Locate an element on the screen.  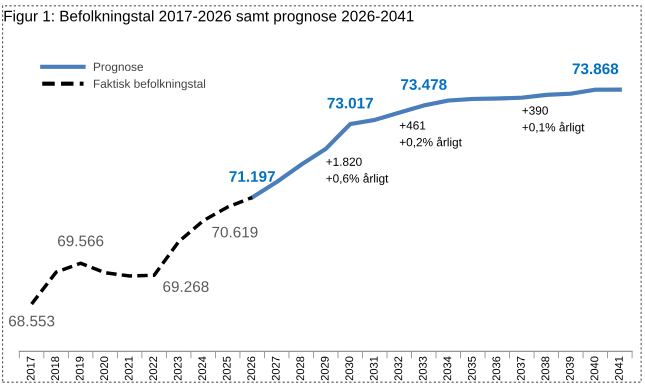
x-tick-label: 2031 is located at coordinates (374, 368).